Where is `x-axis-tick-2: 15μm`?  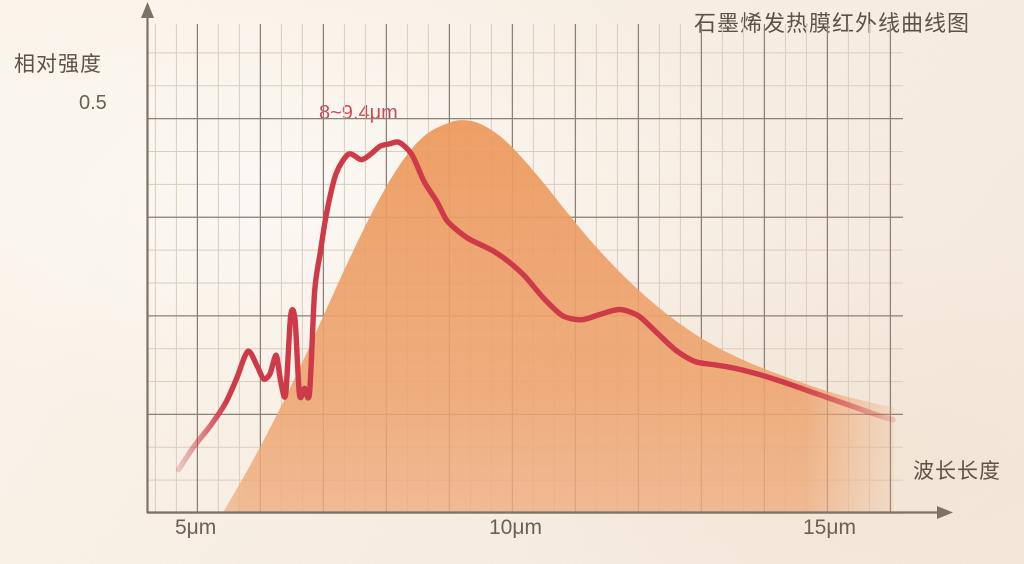 x-axis-tick-2: 15μm is located at coordinates (829, 527).